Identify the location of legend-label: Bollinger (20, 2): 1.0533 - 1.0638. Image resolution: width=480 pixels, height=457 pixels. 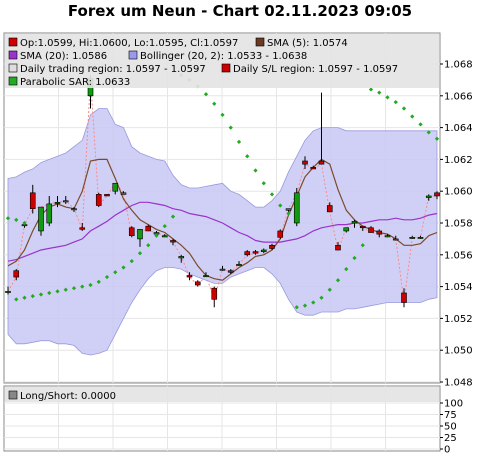
(223, 56).